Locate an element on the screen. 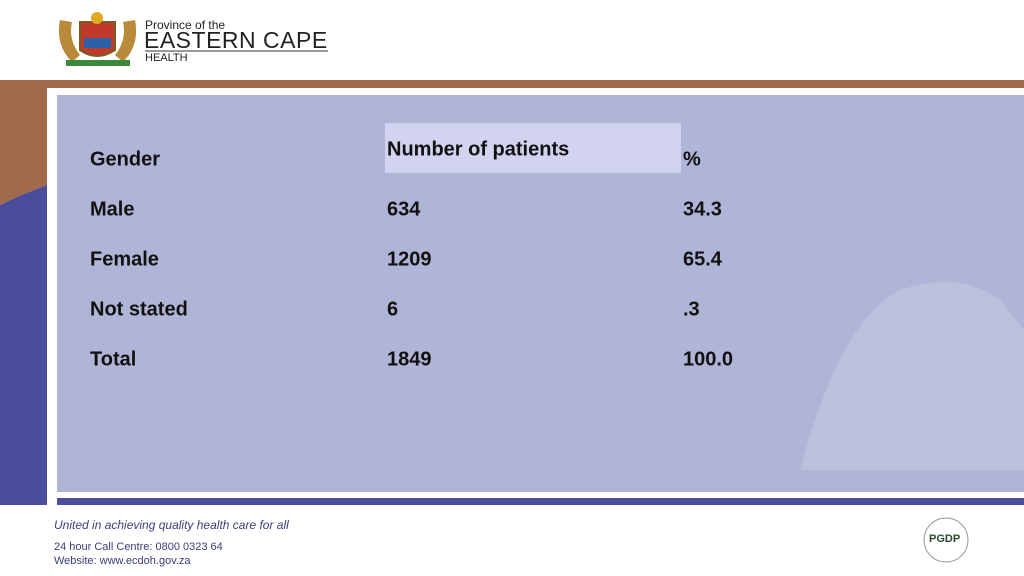 The width and height of the screenshot is (1024, 576). top-bar is located at coordinates (512, 84).